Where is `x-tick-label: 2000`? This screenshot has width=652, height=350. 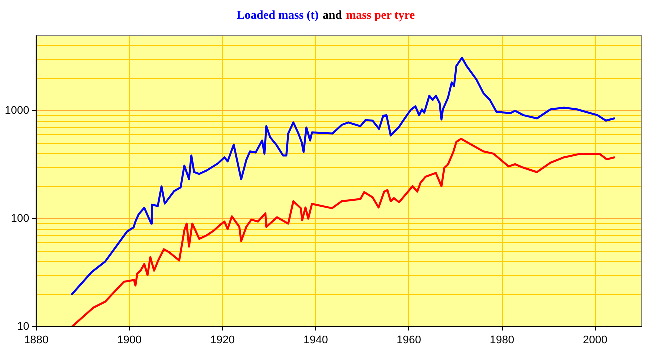
x-tick-label: 2000 is located at coordinates (595, 340).